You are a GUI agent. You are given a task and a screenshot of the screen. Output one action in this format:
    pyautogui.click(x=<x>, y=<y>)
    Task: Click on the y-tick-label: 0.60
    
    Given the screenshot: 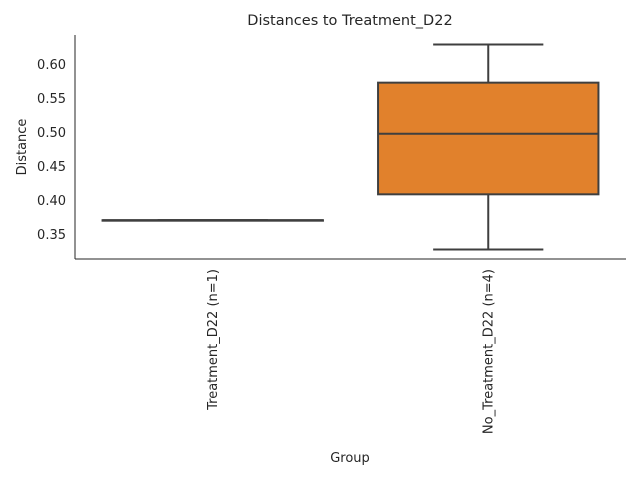 What is the action you would take?
    pyautogui.click(x=51, y=65)
    